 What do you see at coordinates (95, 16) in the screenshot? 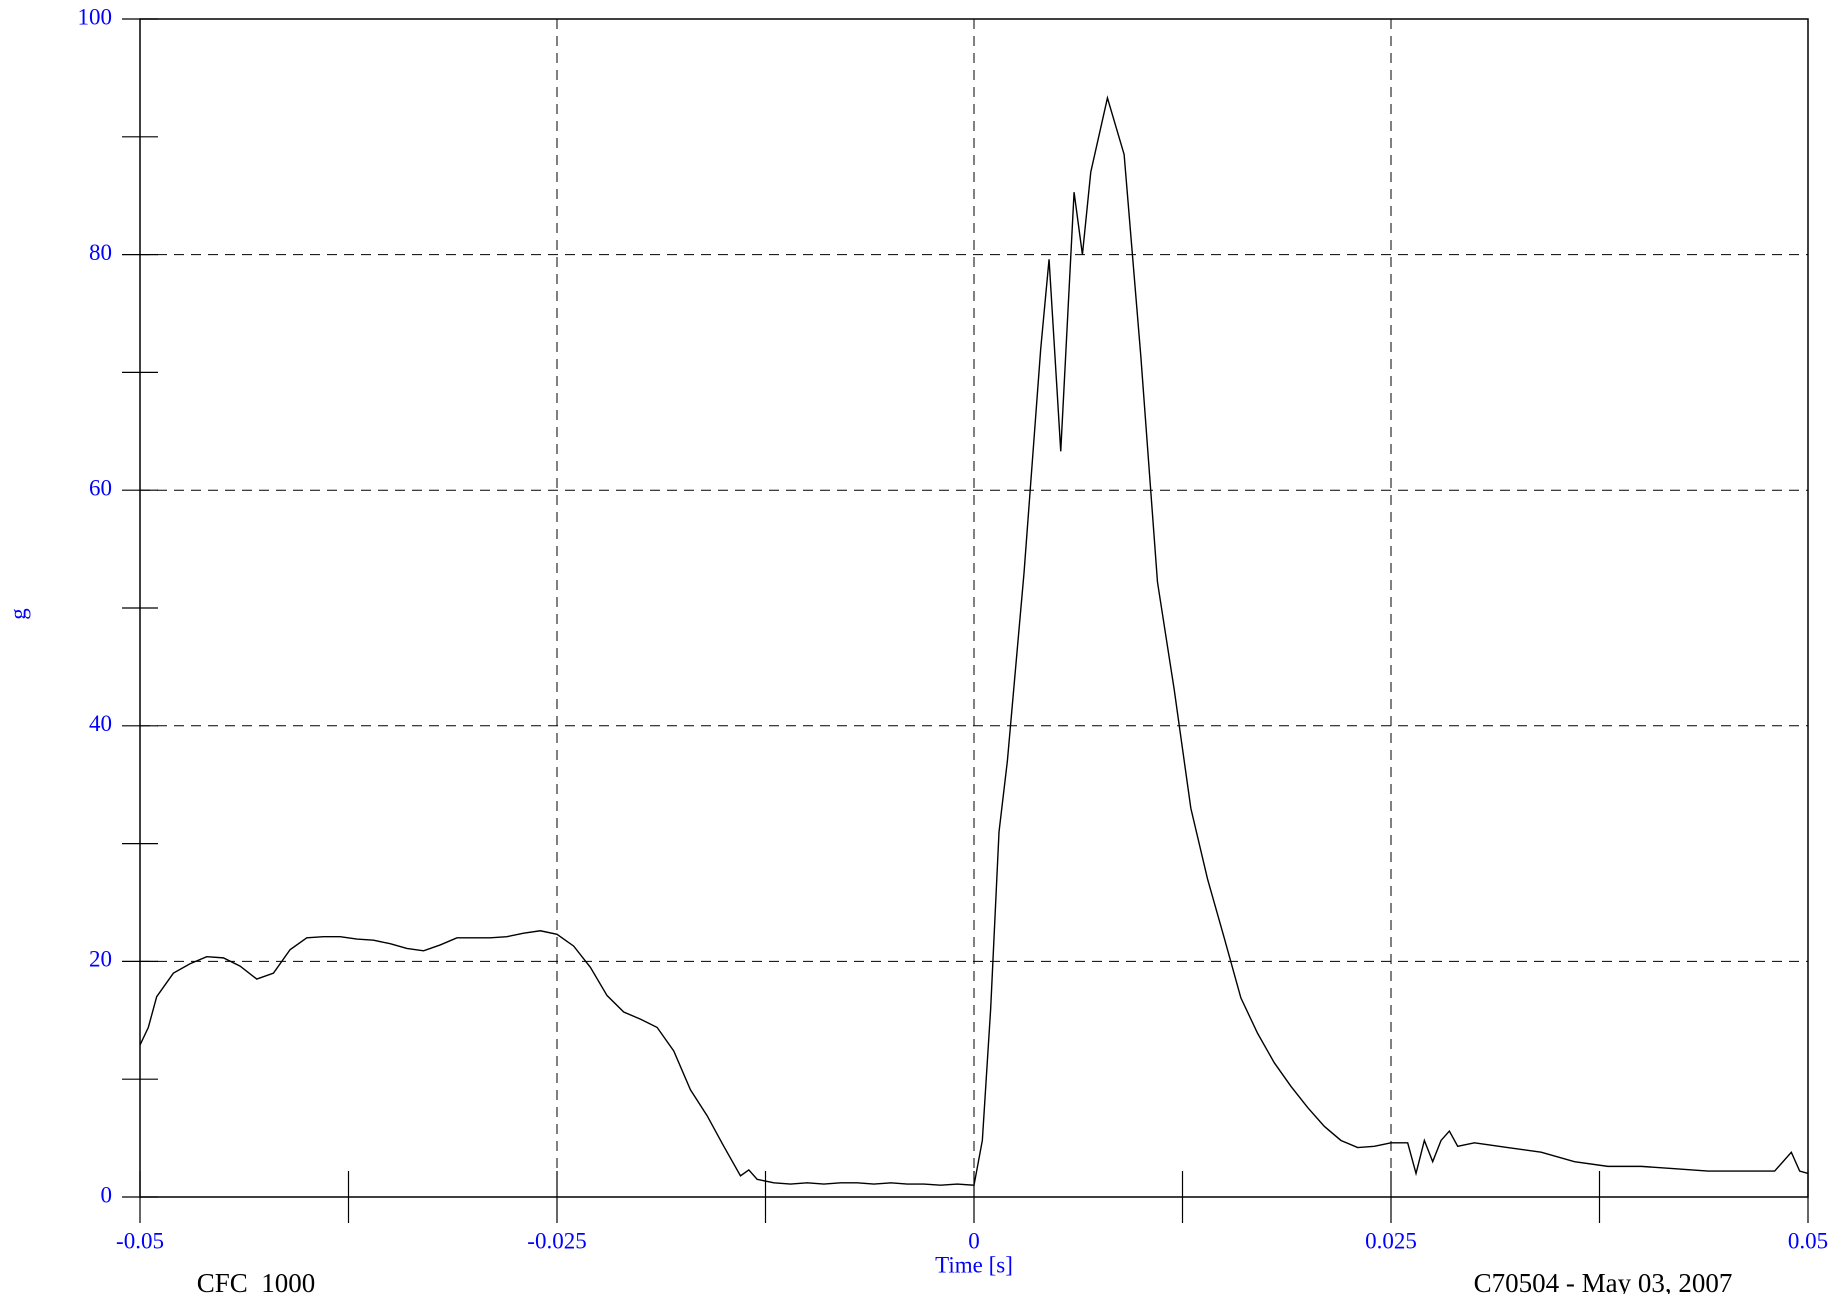
I see `y-tick-label: 100` at bounding box center [95, 16].